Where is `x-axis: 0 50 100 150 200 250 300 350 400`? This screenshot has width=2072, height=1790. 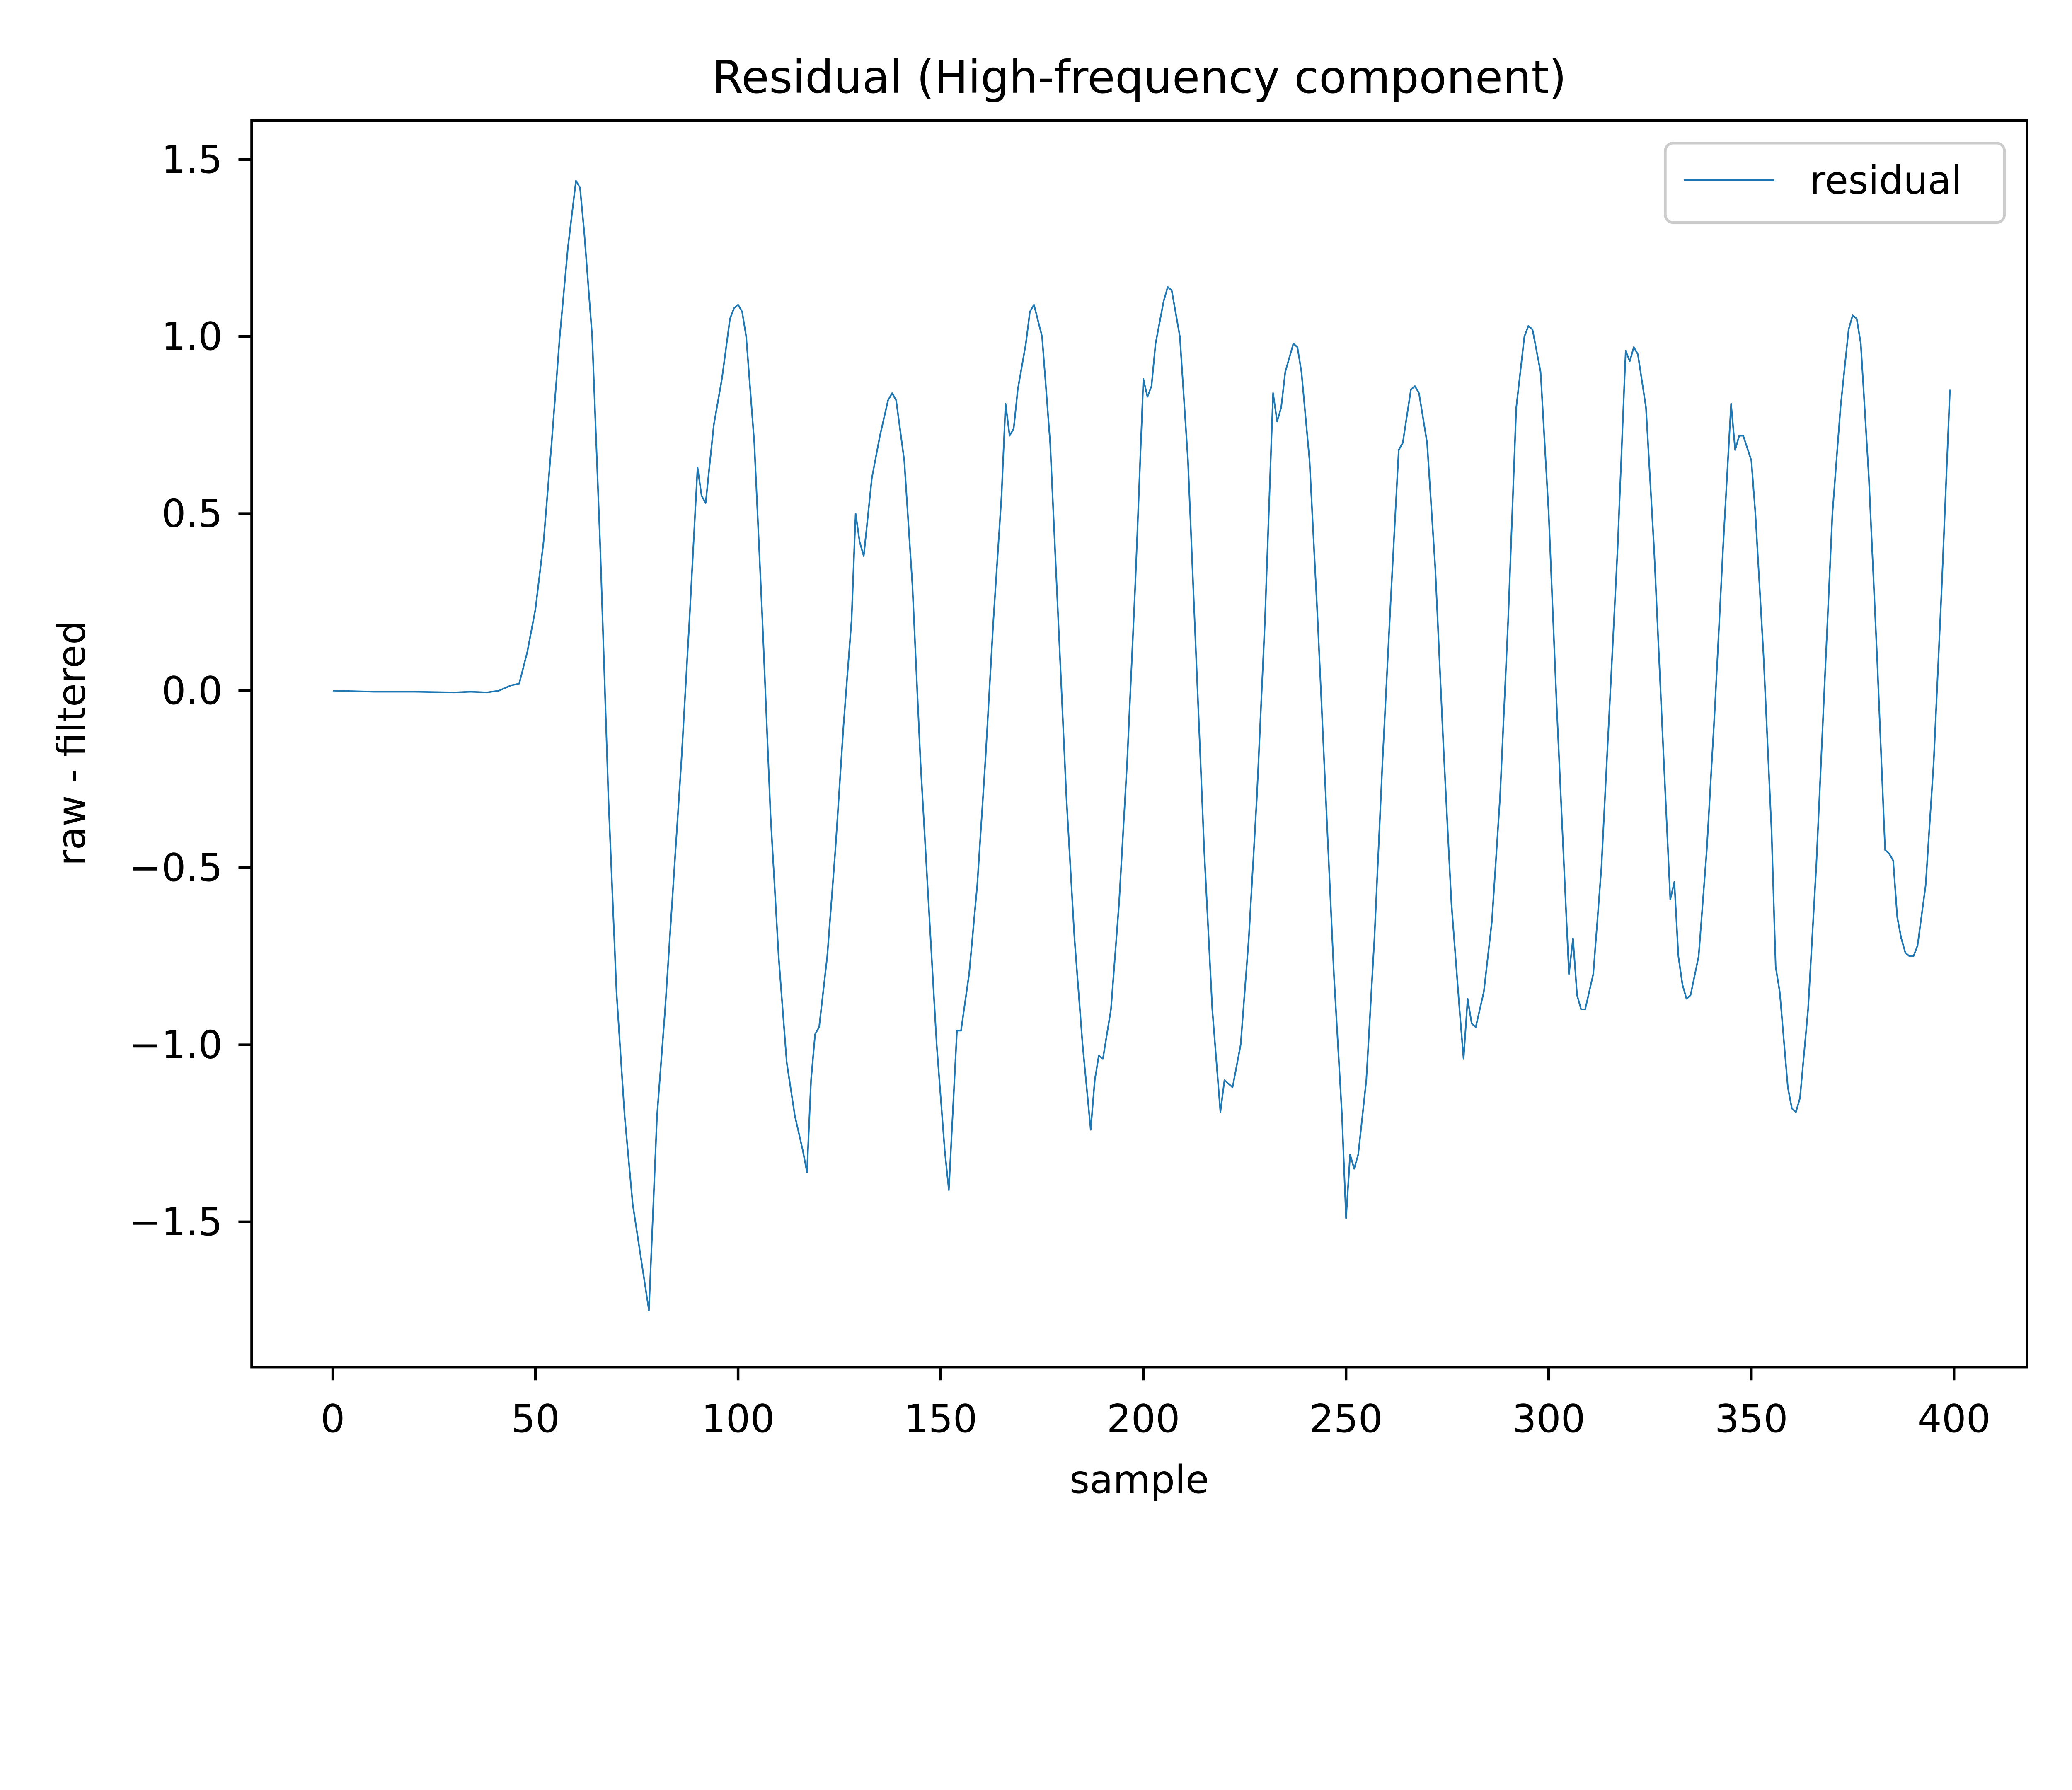
x-axis: 0 50 100 150 200 250 300 350 400 is located at coordinates (1156, 1404).